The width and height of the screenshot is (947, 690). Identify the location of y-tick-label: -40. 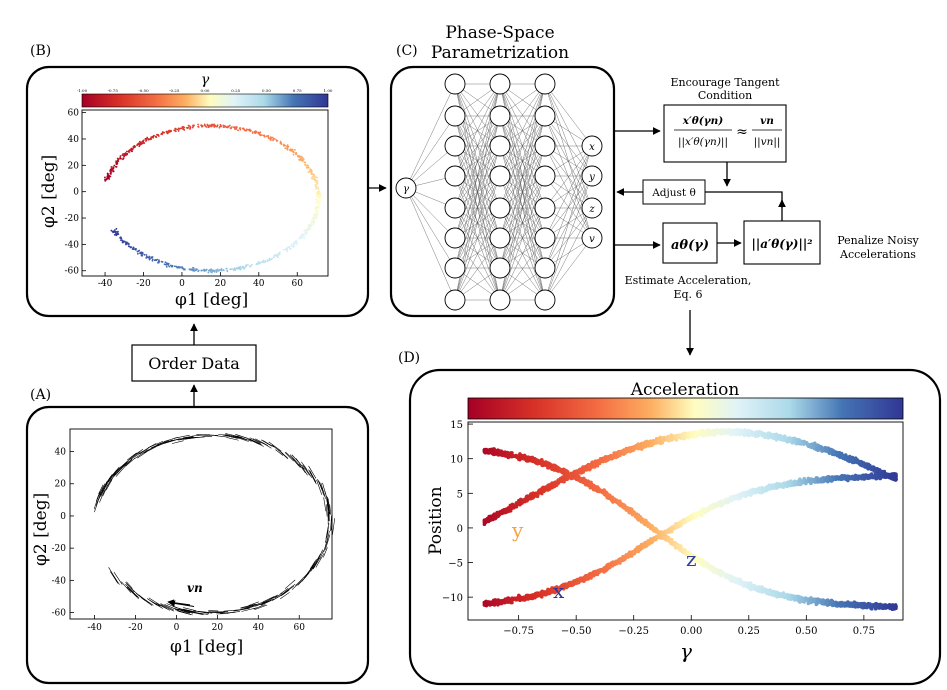
(72, 245).